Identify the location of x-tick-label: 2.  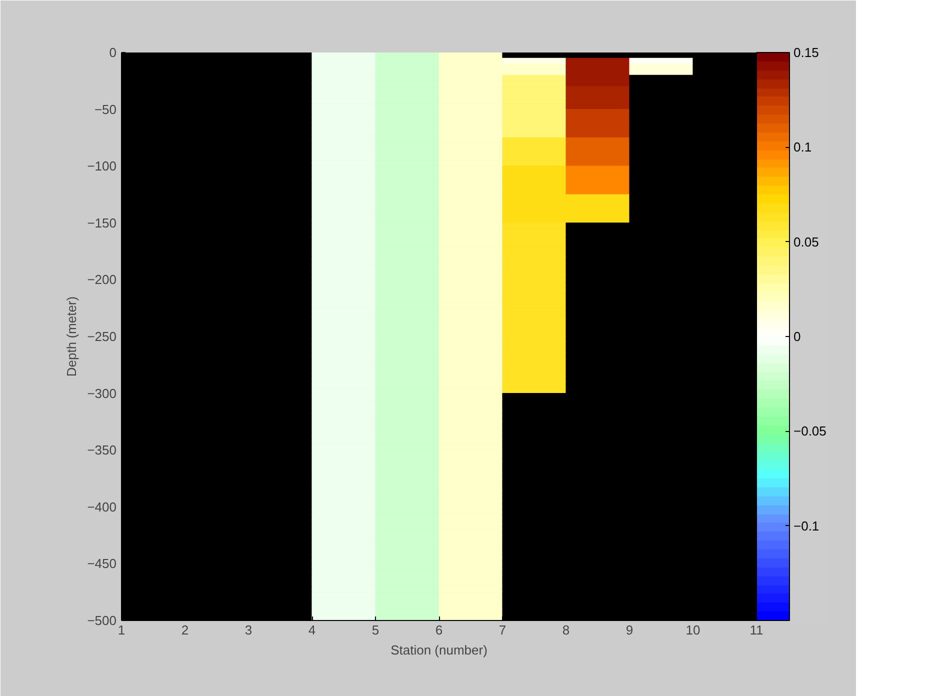
(185, 630).